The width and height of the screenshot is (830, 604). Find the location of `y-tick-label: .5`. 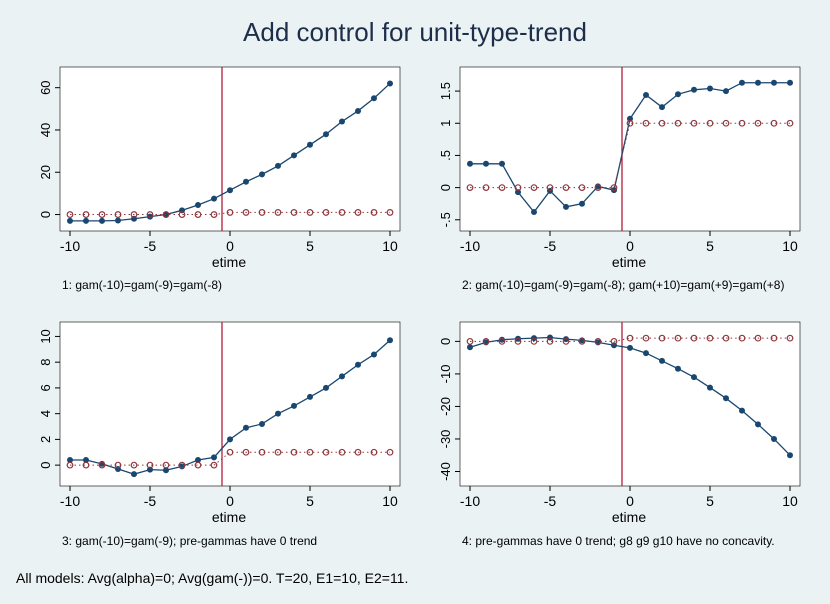

y-tick-label: .5 is located at coordinates (445, 155).